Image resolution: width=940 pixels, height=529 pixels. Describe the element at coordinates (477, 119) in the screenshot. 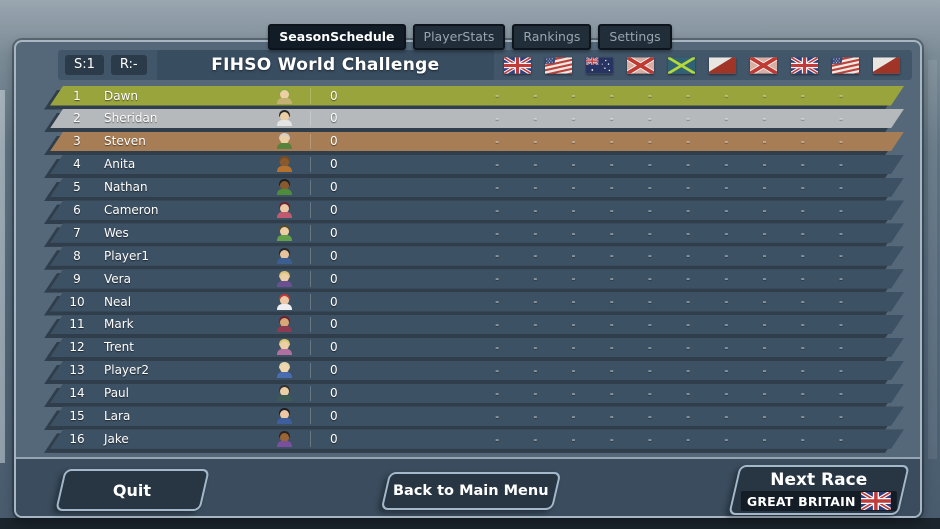

I see `standings-row: 2 Sheridan 0 - - - - - - - - - -` at that location.